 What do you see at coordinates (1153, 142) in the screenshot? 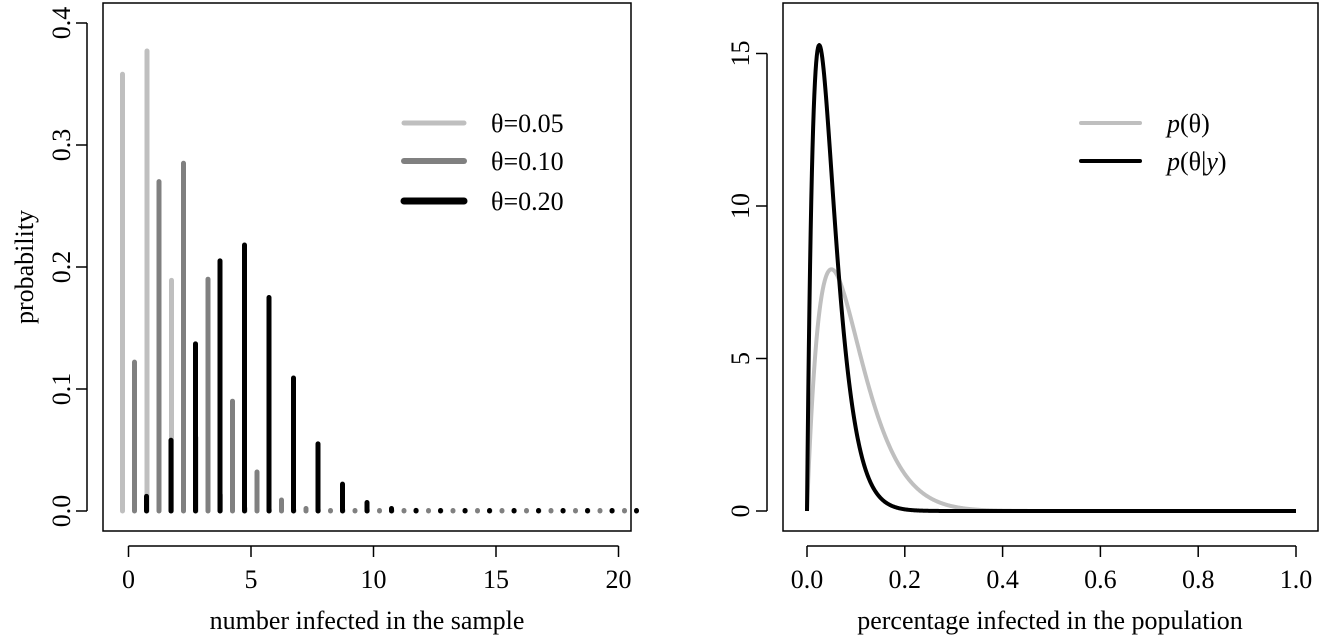
I see `right-legend: p(θ) p(θ|y)` at bounding box center [1153, 142].